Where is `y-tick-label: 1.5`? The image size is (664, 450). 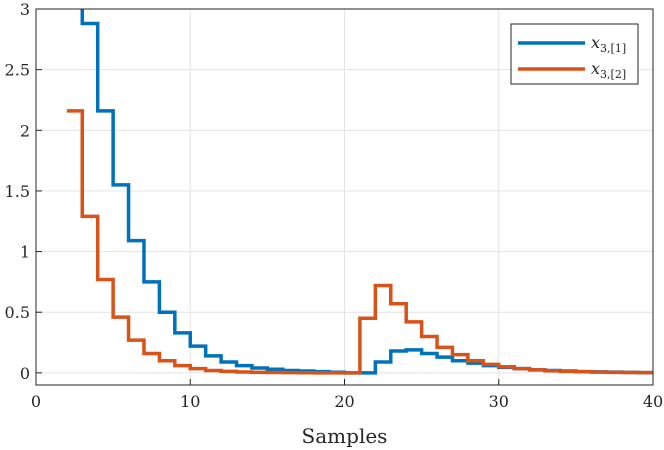 y-tick-label: 1.5 is located at coordinates (17, 191).